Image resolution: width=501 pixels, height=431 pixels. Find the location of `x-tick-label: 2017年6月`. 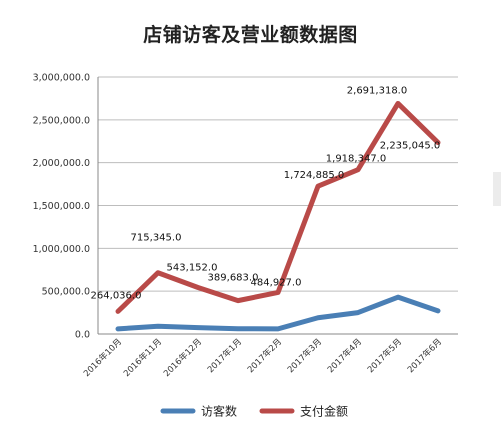

x-tick-label: 2017年6月 is located at coordinates (424, 355).